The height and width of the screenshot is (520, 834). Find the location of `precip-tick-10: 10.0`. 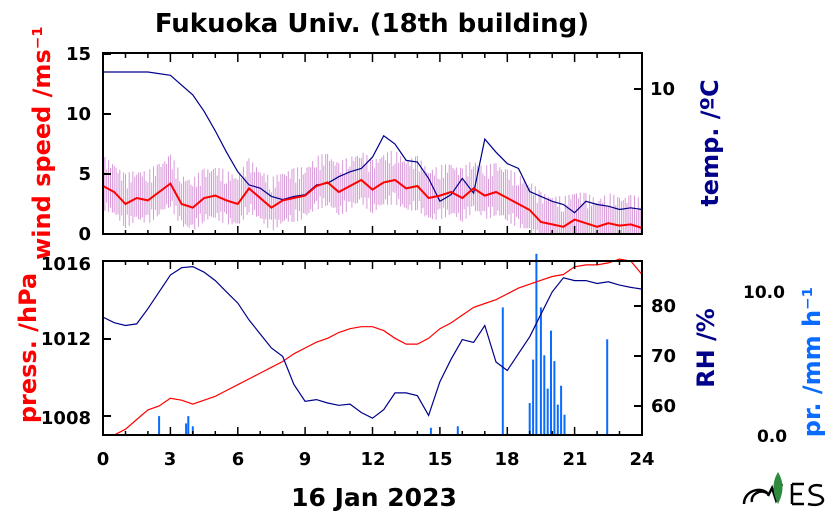

precip-tick-10: 10.0 is located at coordinates (764, 293).